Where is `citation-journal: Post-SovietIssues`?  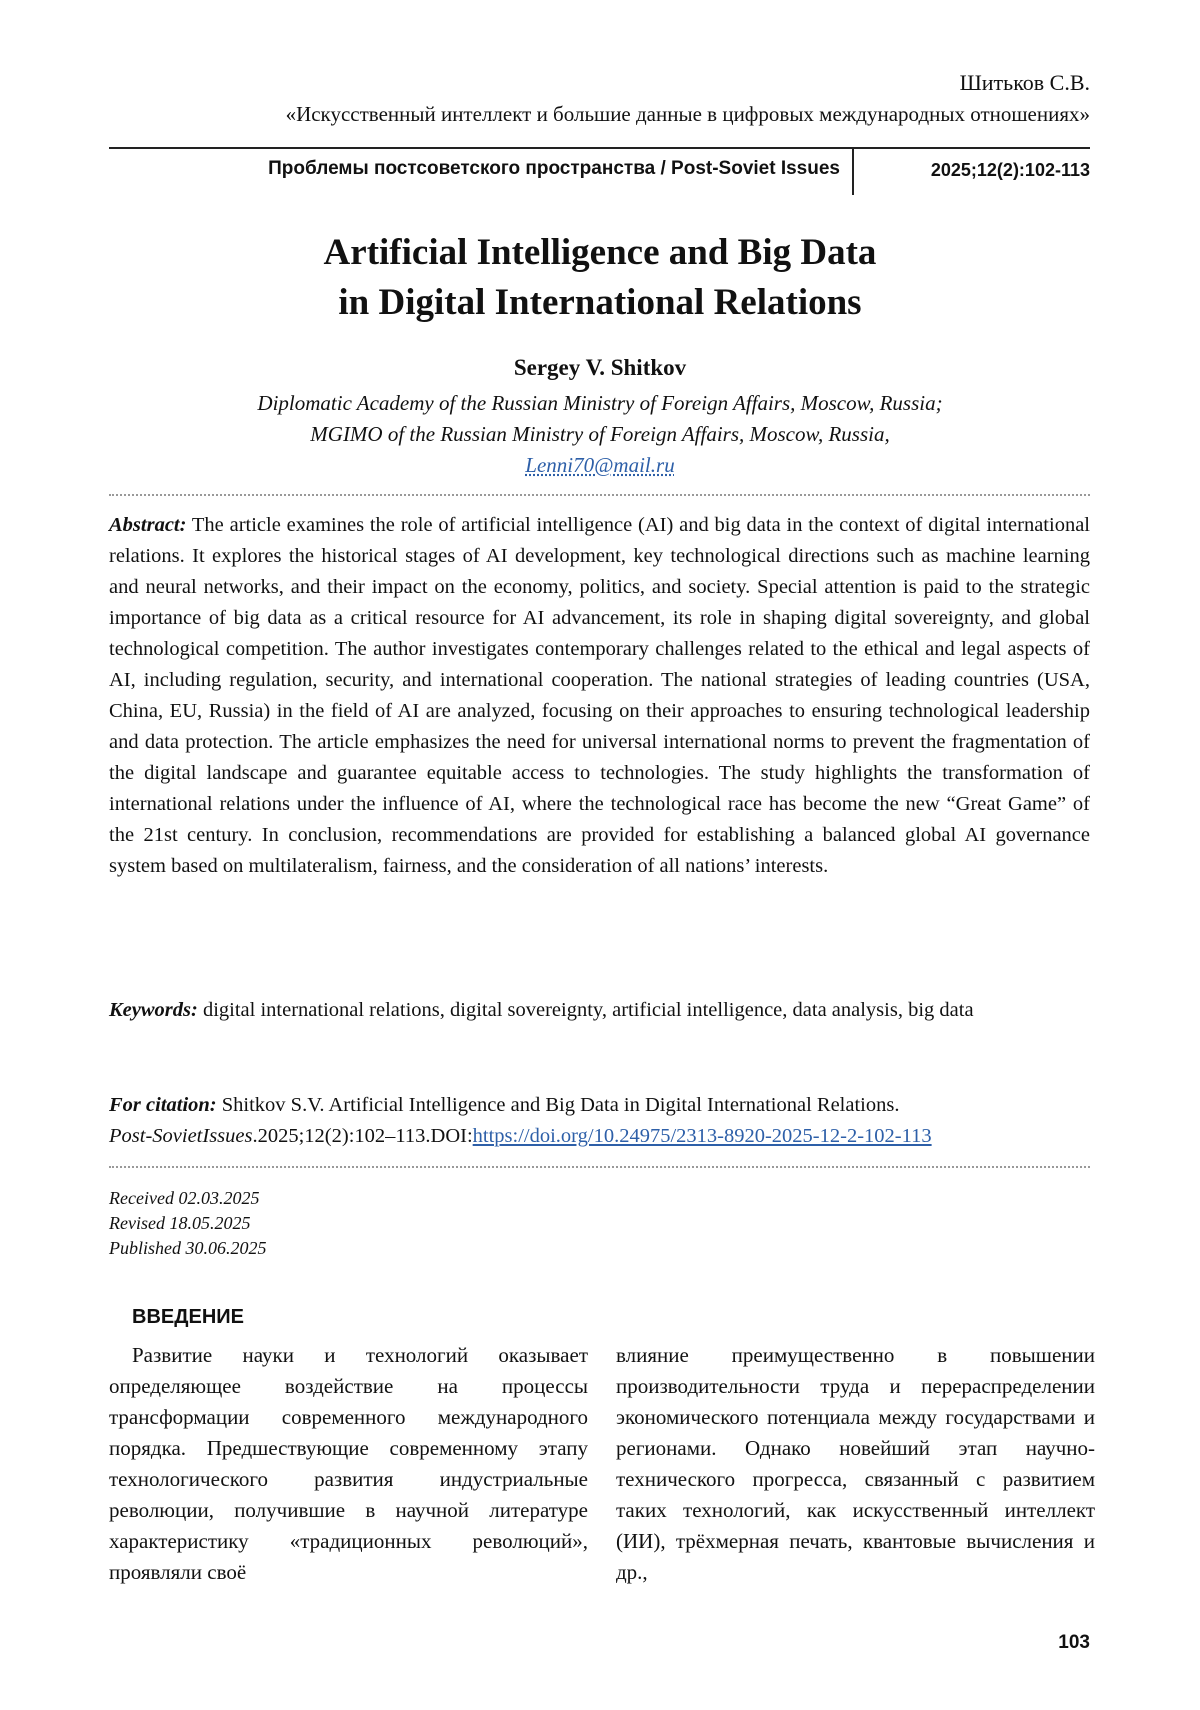 citation-journal: Post-SovietIssues is located at coordinates (180, 1136).